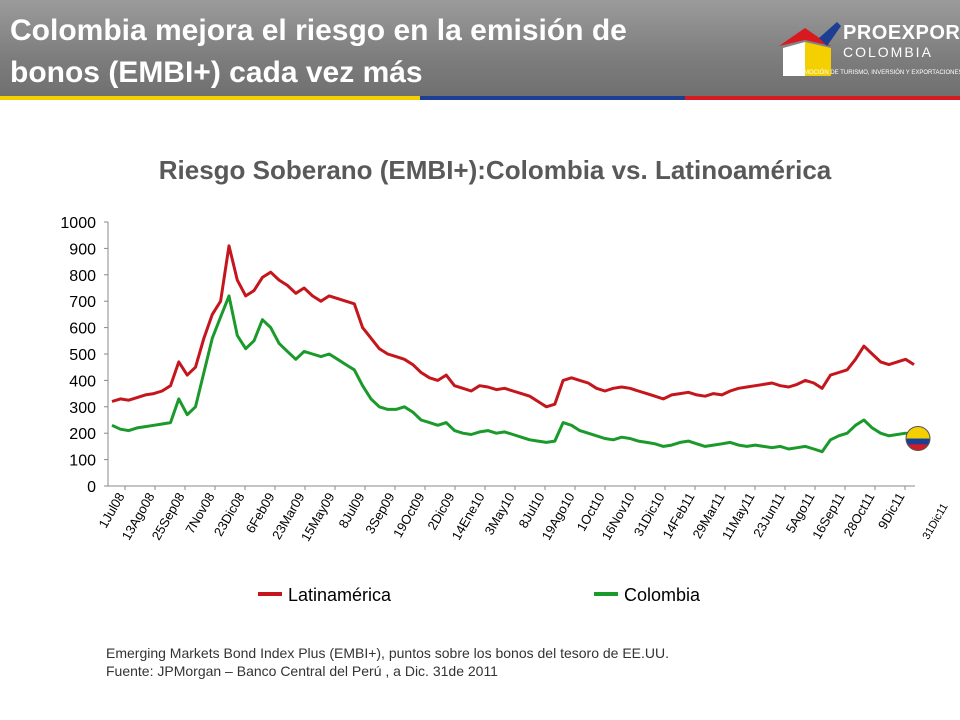  I want to click on logo-country: COLOMBIA, so click(888, 52).